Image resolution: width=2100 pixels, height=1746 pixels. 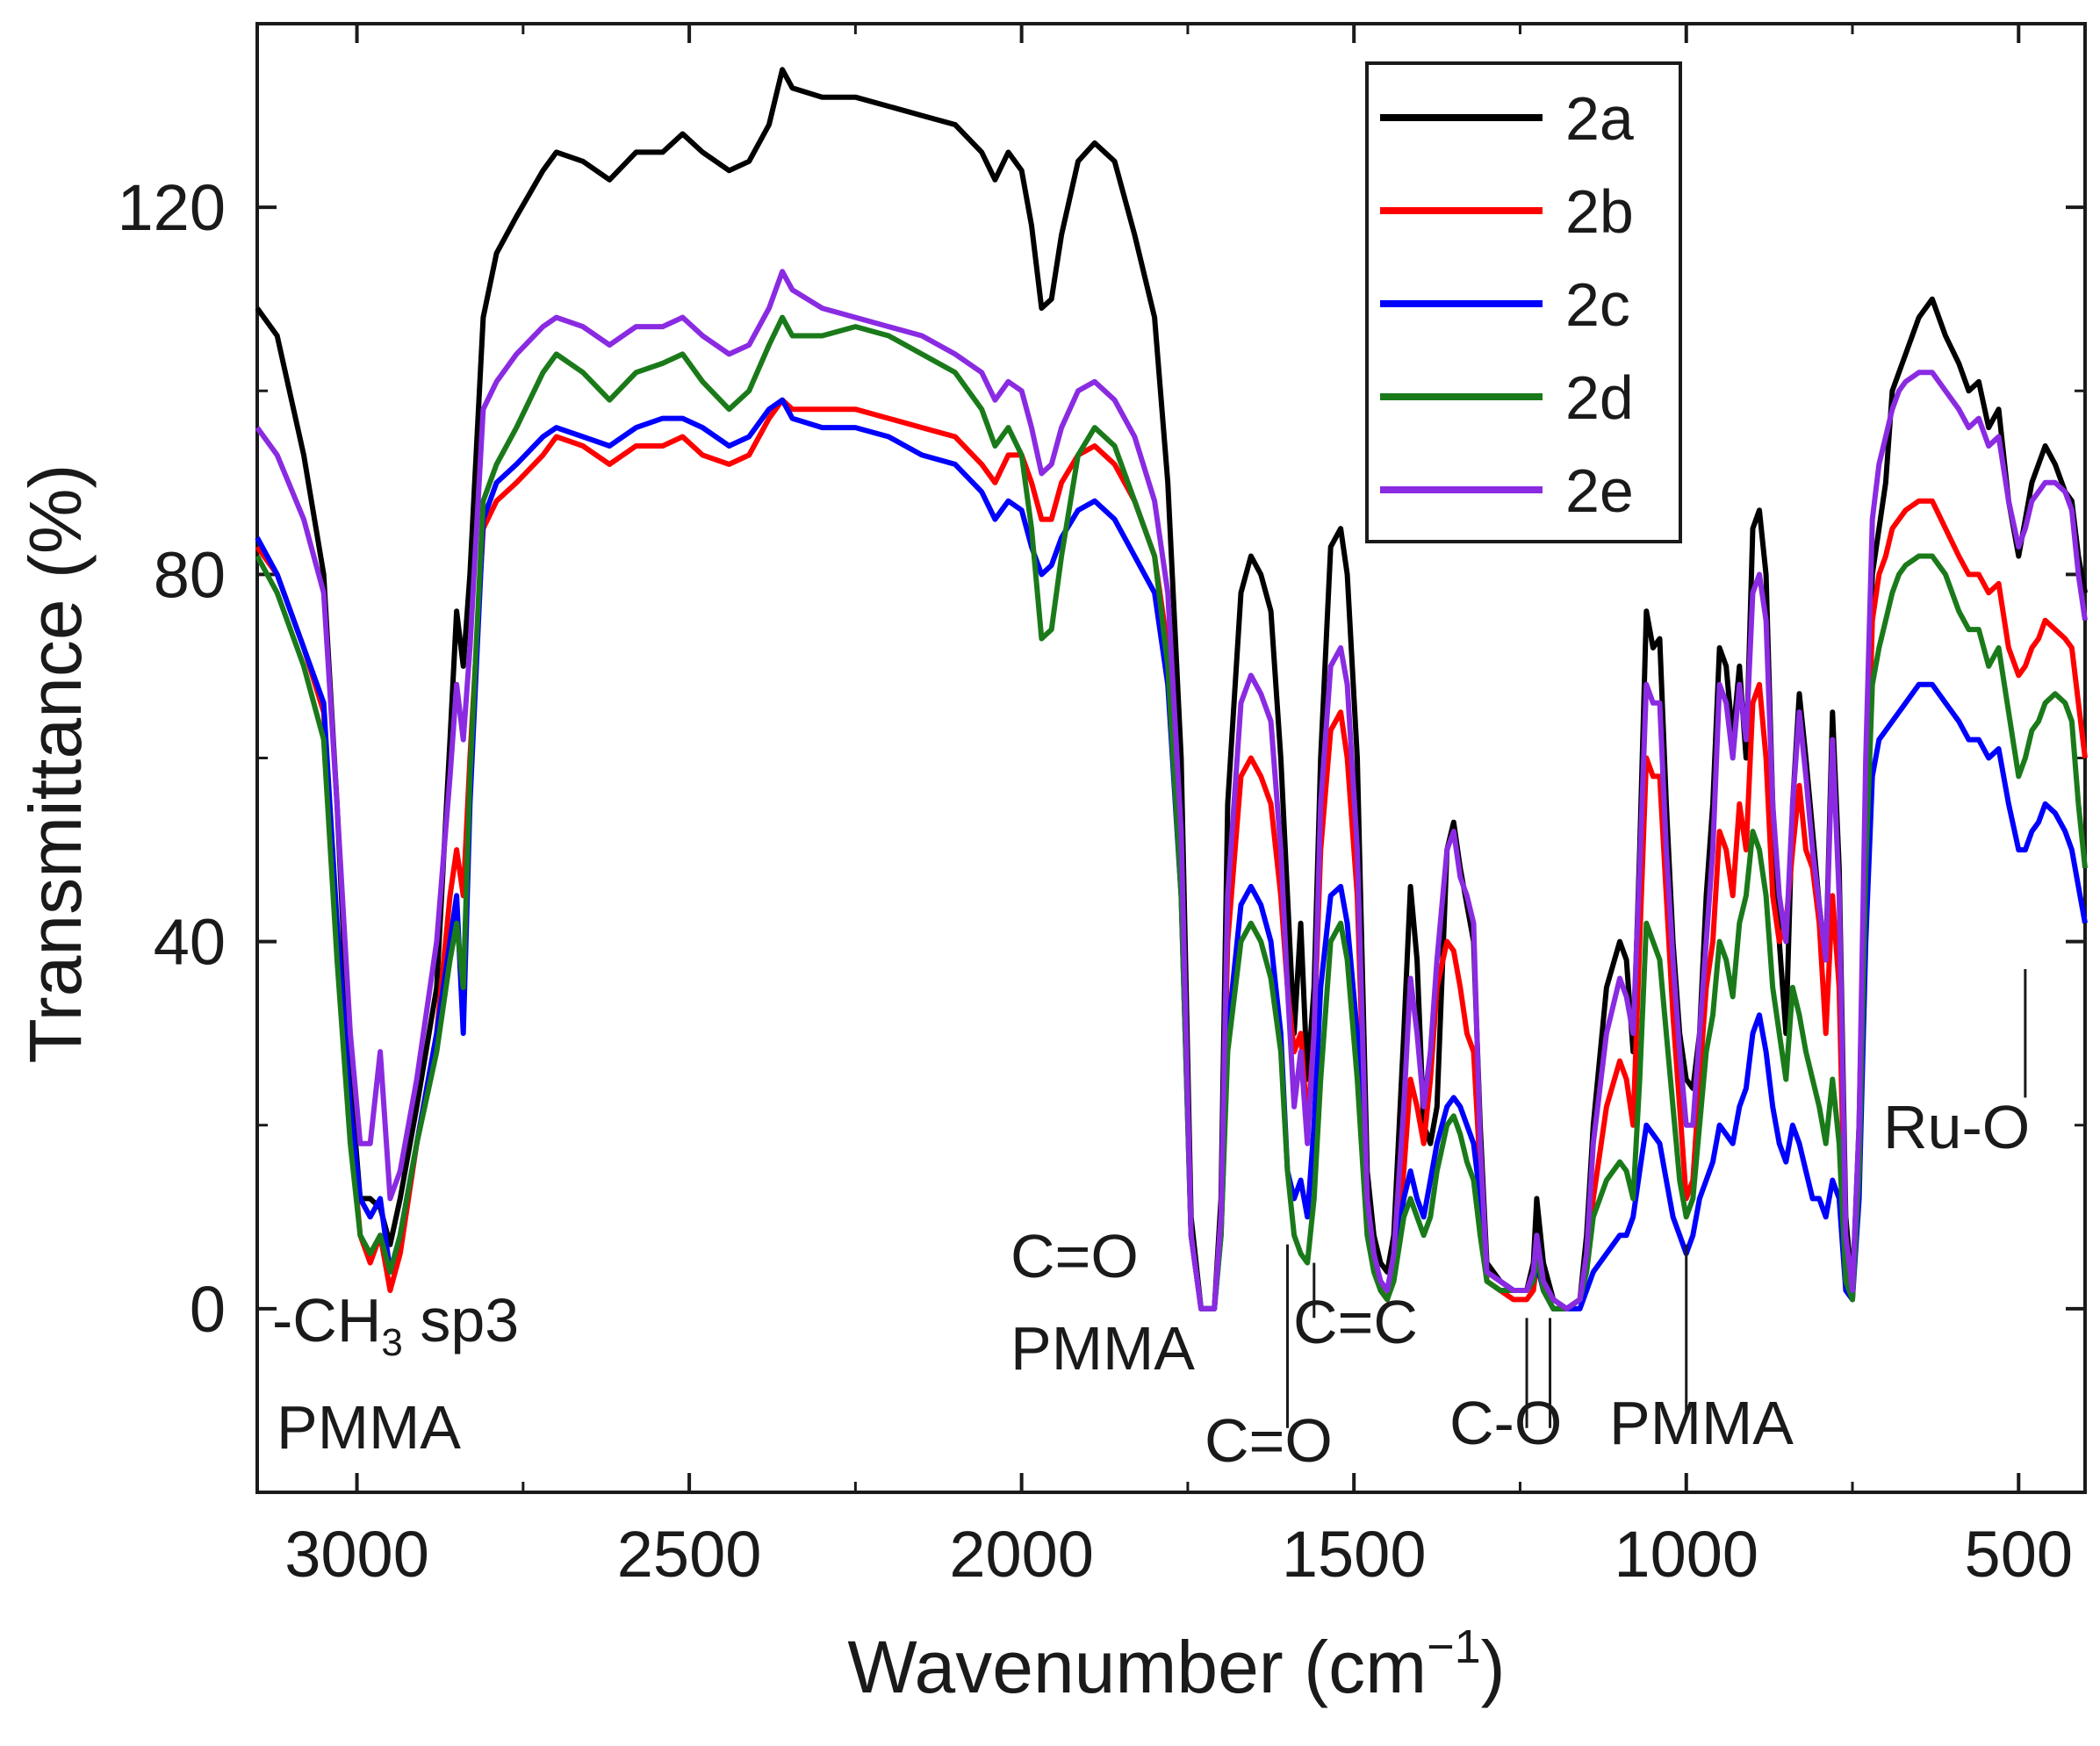 I want to click on legend-label-2e: 2e, so click(x=1599, y=490).